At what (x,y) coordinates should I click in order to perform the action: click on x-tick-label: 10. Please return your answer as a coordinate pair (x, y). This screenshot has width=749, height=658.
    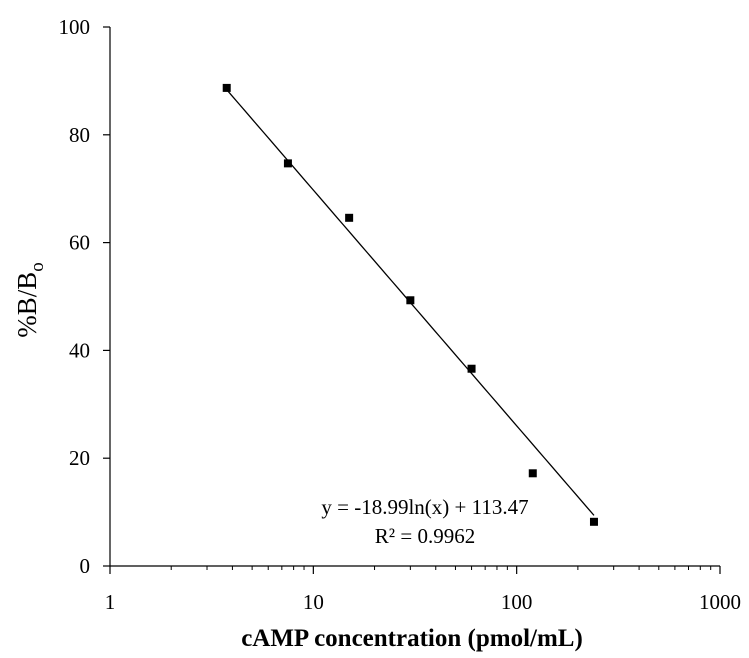
    Looking at the image, I should click on (313, 602).